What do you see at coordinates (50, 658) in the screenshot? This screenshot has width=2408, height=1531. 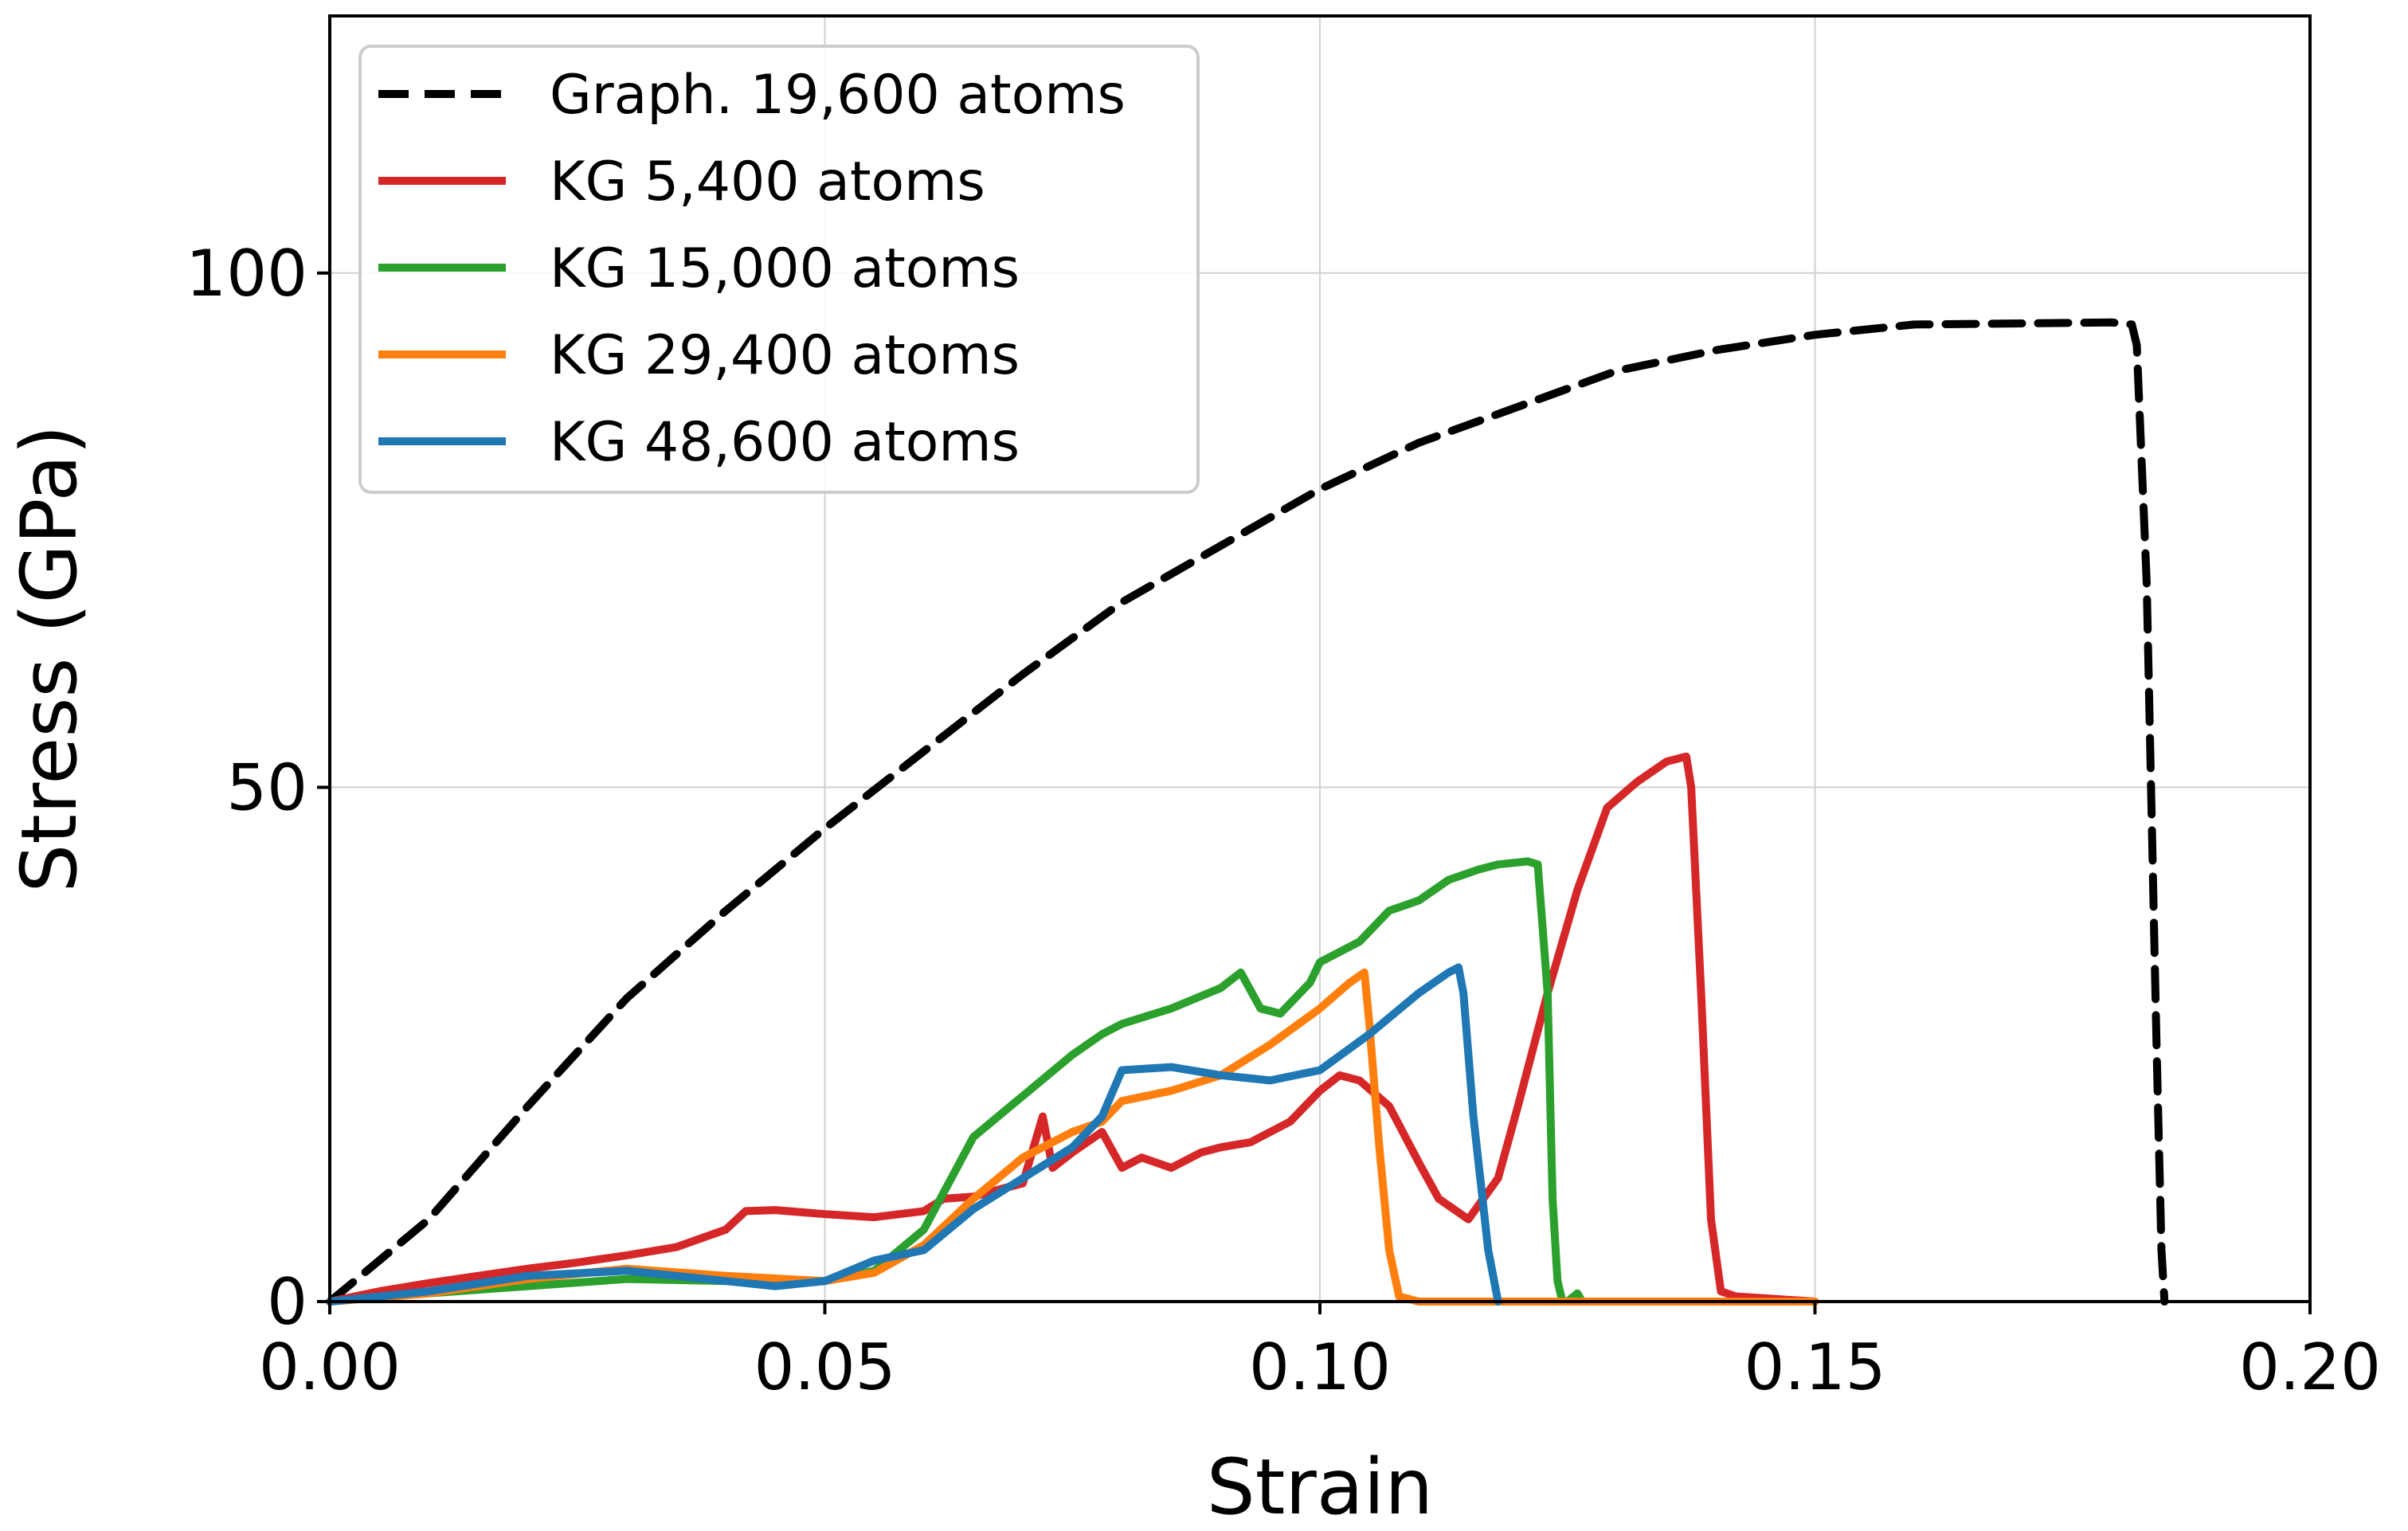 I see `y-axis-title: Stress (GPa)` at bounding box center [50, 658].